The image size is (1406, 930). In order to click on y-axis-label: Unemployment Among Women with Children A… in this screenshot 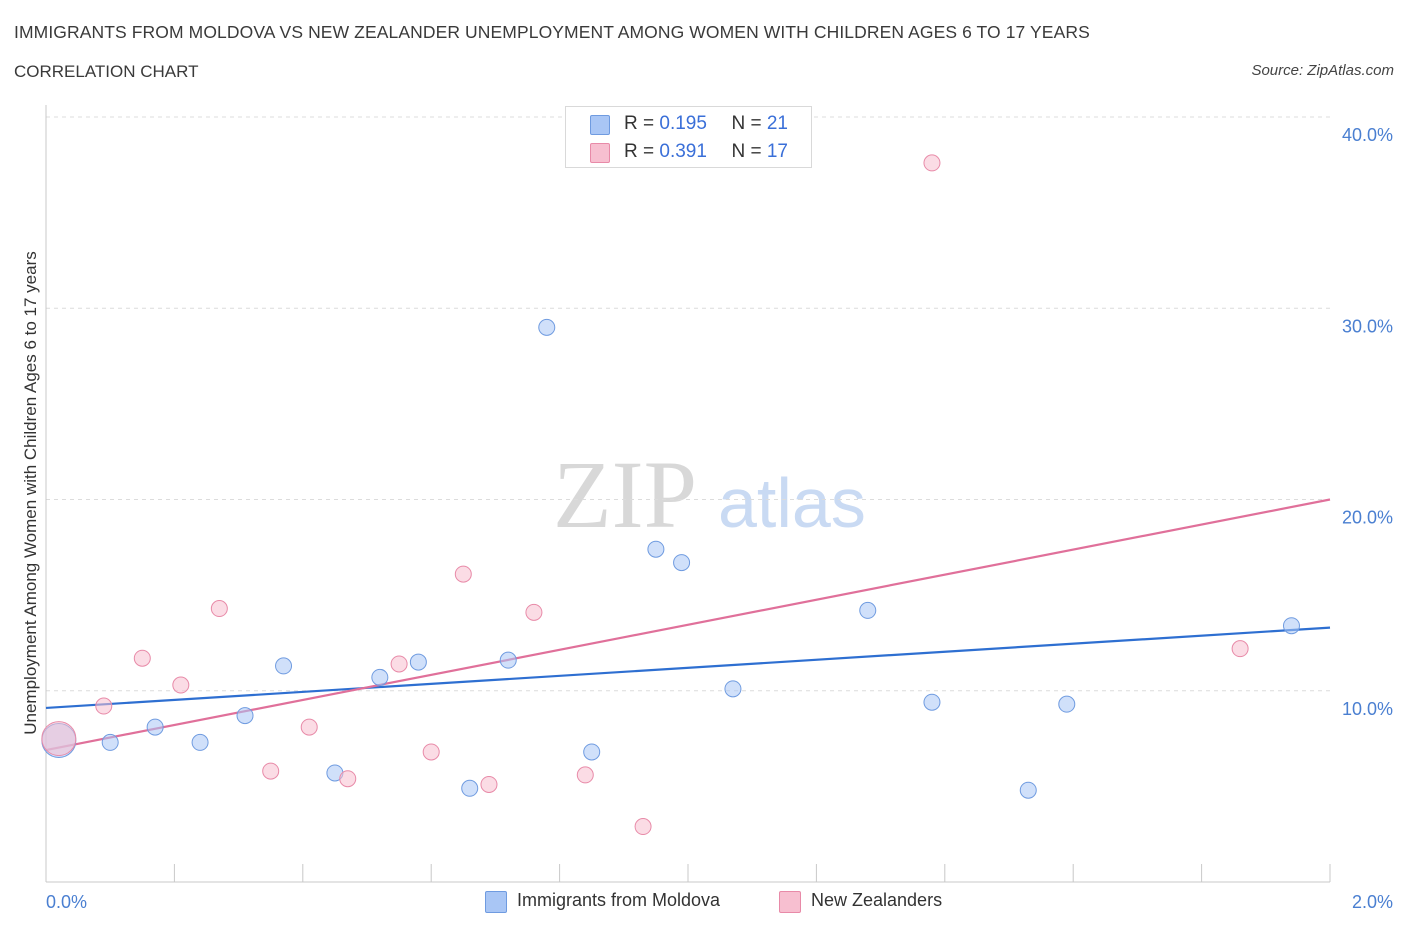, I will do `click(30, 493)`.